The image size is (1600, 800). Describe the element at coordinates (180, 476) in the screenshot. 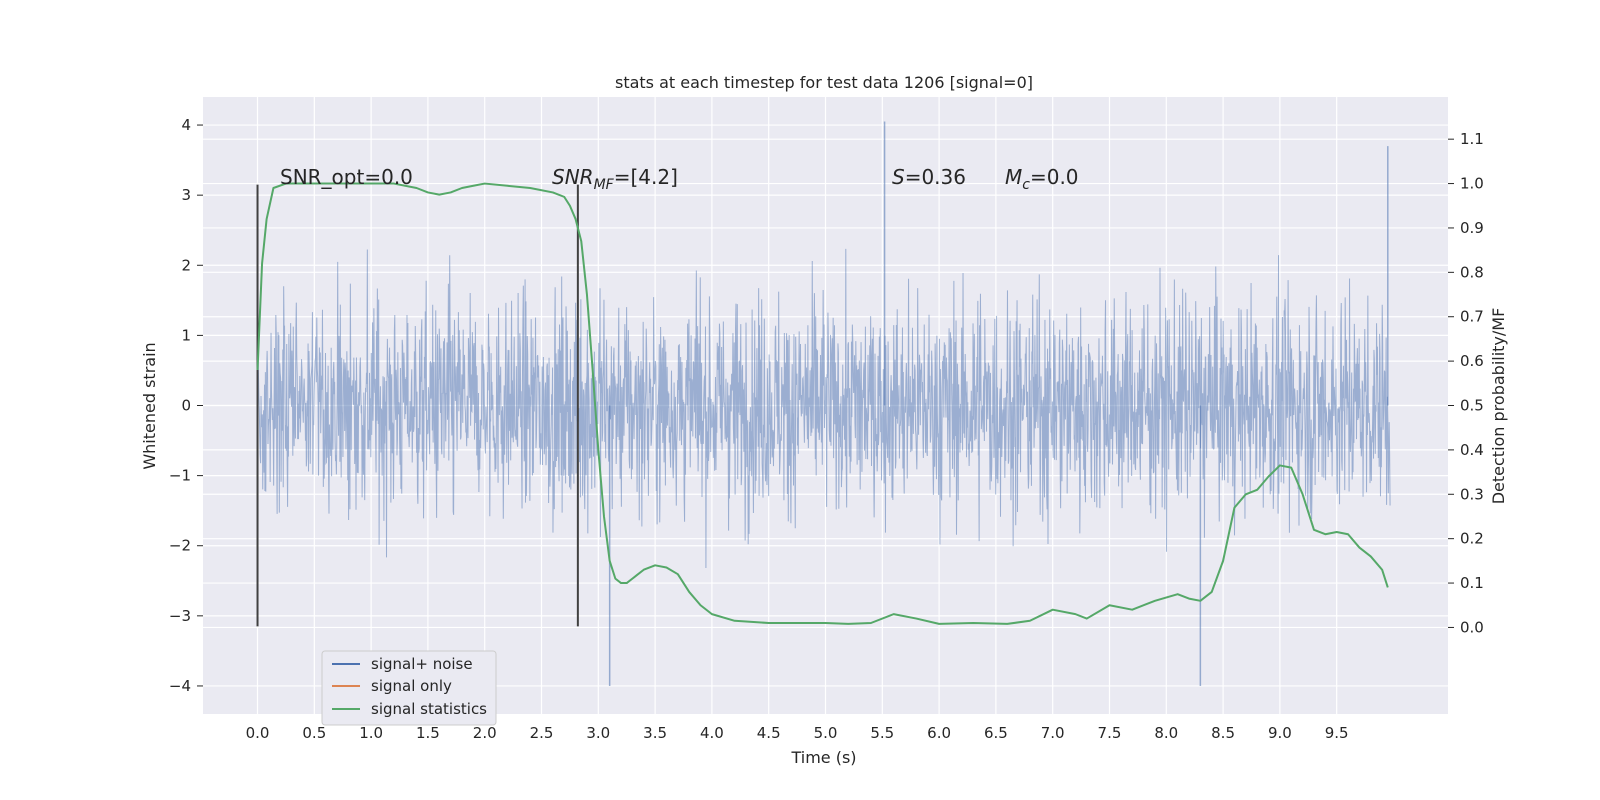

I see `y-tick-label: −1` at that location.